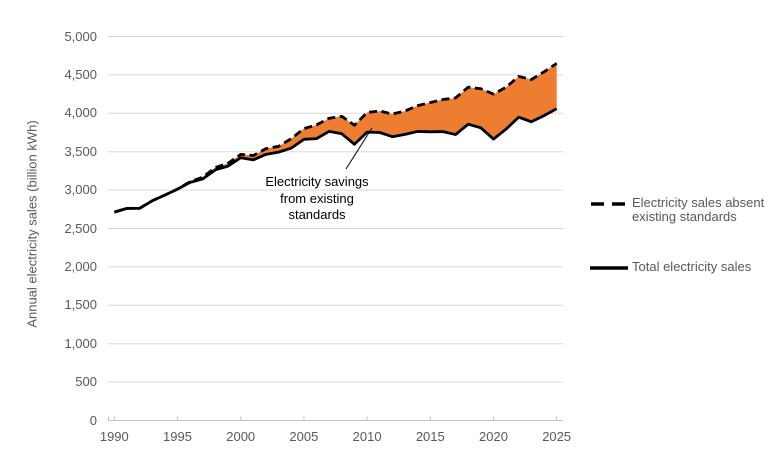 Image resolution: width=780 pixels, height=475 pixels. Describe the element at coordinates (493, 436) in the screenshot. I see `x-tick-label: 2020` at that location.